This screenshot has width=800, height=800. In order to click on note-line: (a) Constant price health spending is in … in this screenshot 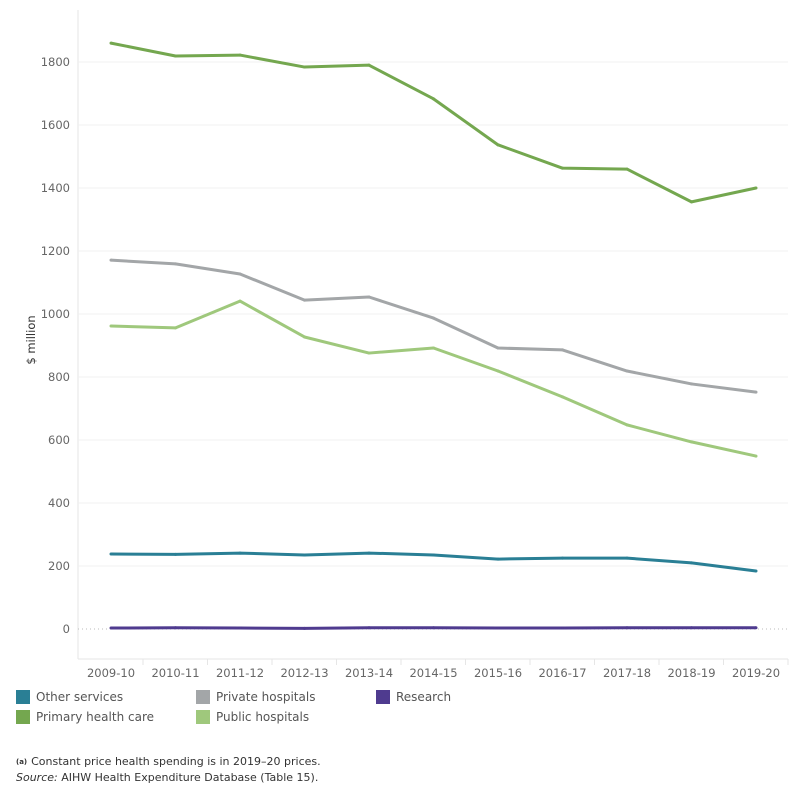, I will do `click(168, 762)`.